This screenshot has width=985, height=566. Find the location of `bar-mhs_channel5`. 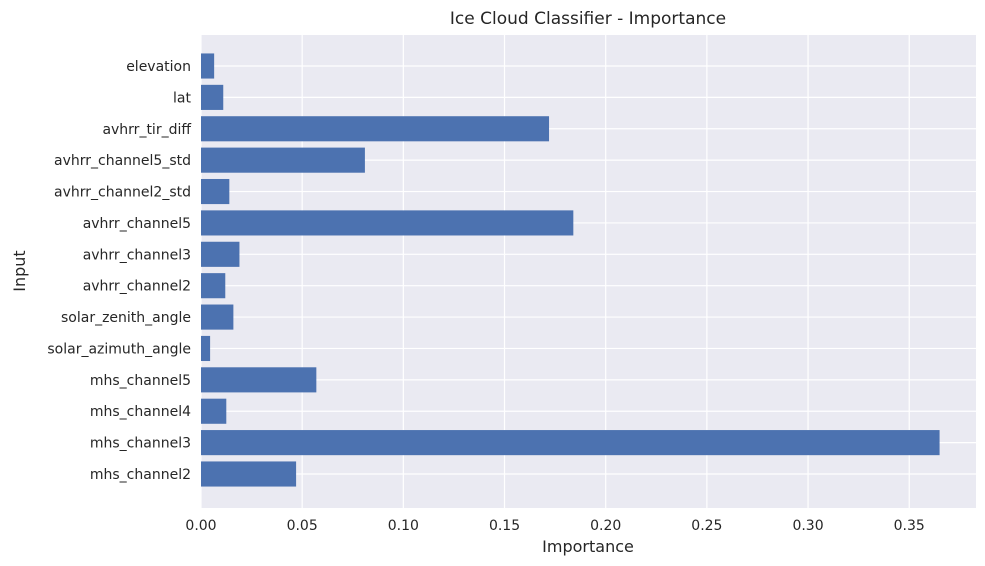

bar-mhs_channel5 is located at coordinates (259, 380).